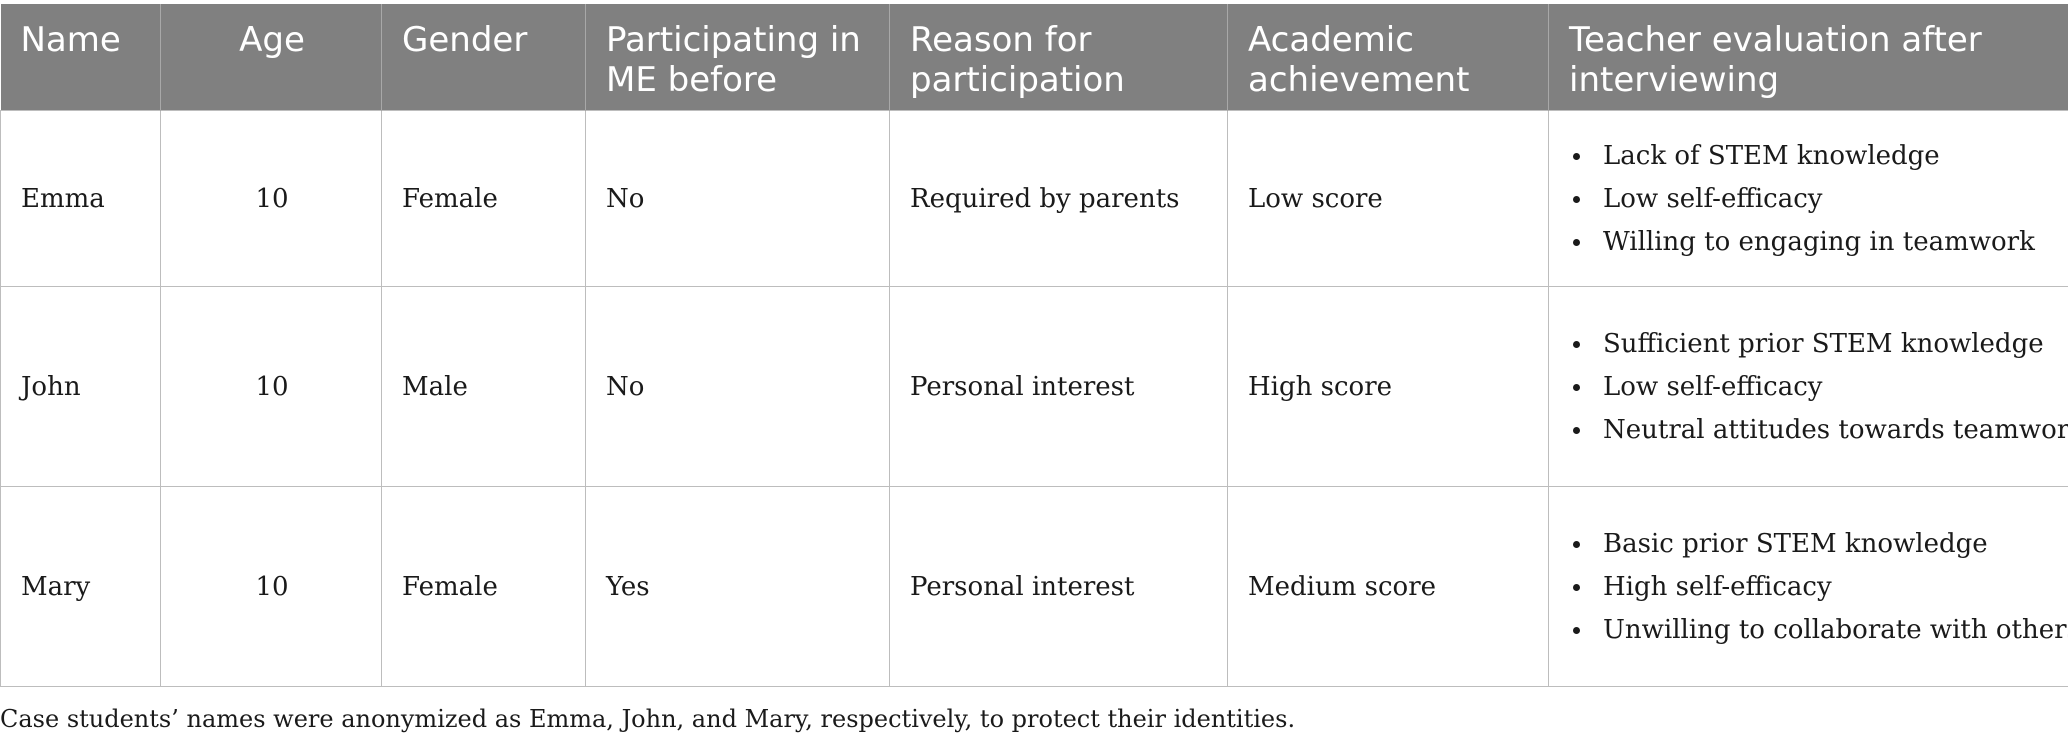 This screenshot has height=743, width=2068. Describe the element at coordinates (80, 198) in the screenshot. I see `cell-name: Emma` at that location.